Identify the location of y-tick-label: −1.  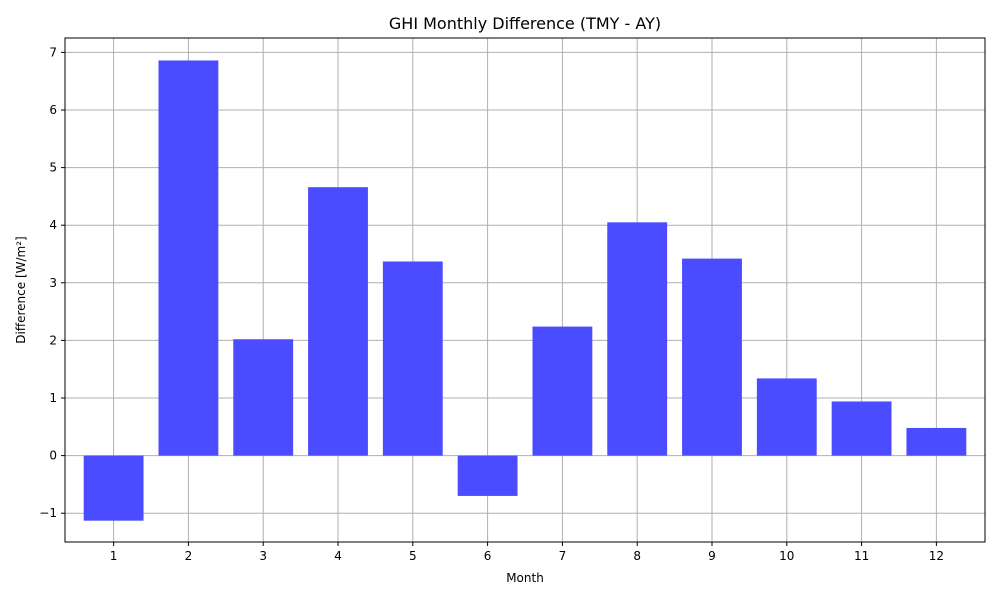
(48, 513).